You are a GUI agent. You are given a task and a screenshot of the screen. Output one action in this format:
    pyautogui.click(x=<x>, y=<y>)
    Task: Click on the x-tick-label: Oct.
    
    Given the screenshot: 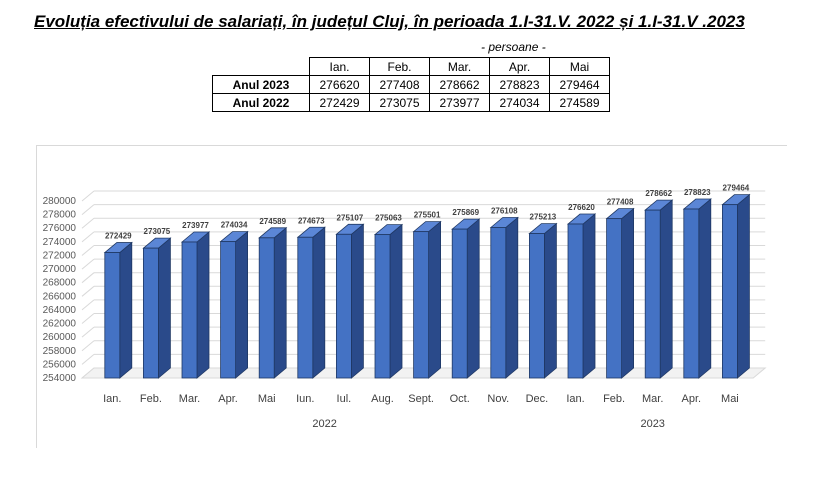 What is the action you would take?
    pyautogui.click(x=460, y=399)
    